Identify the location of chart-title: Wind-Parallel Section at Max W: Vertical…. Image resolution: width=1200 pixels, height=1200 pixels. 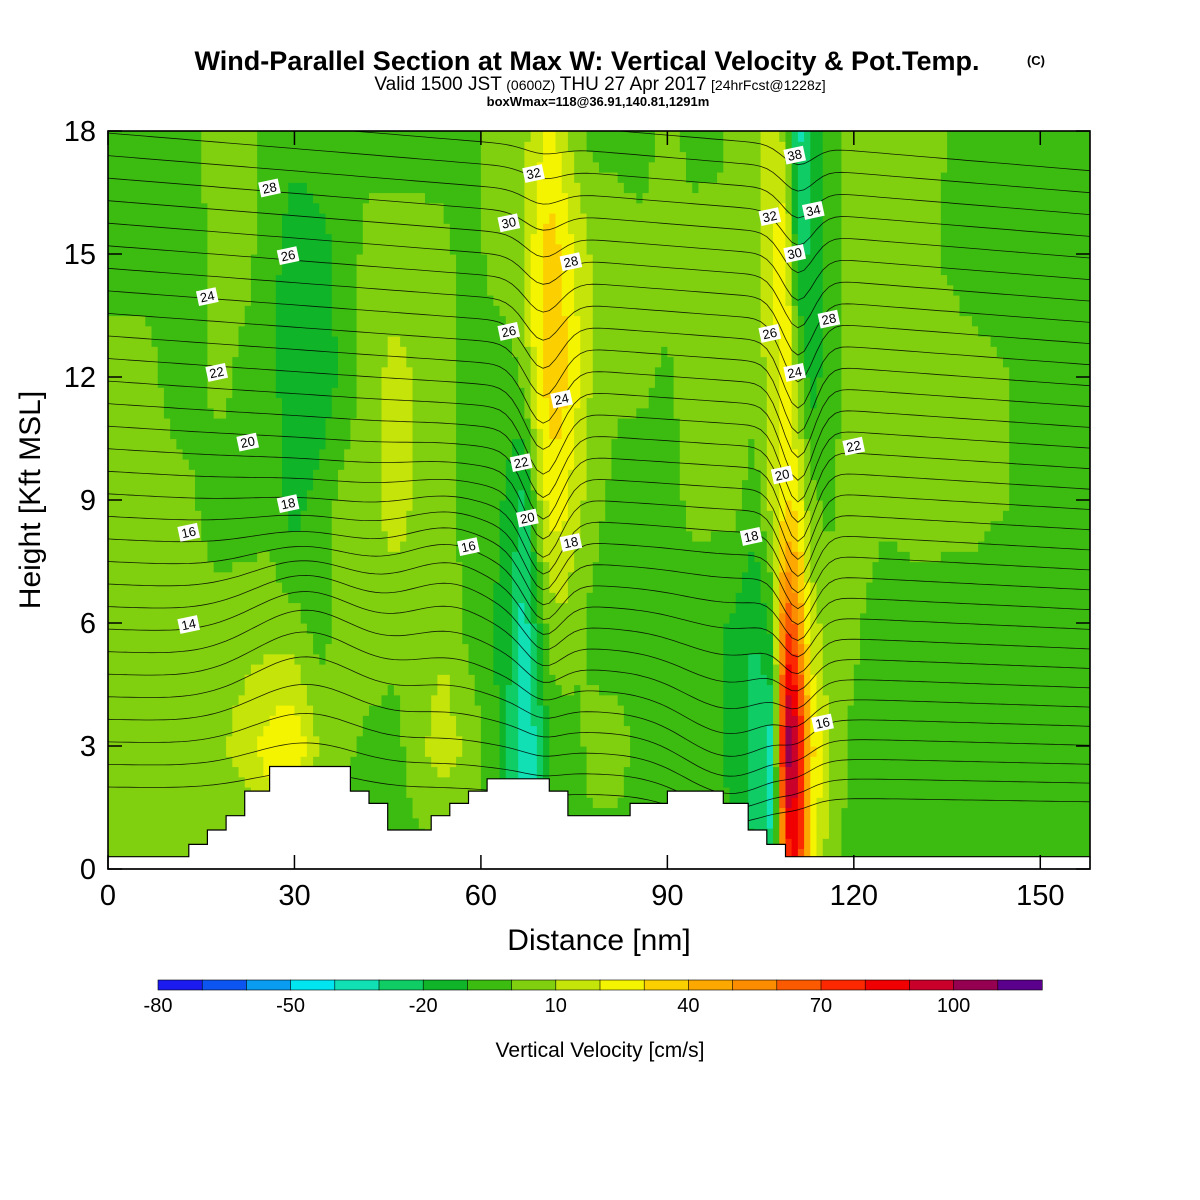
(587, 61).